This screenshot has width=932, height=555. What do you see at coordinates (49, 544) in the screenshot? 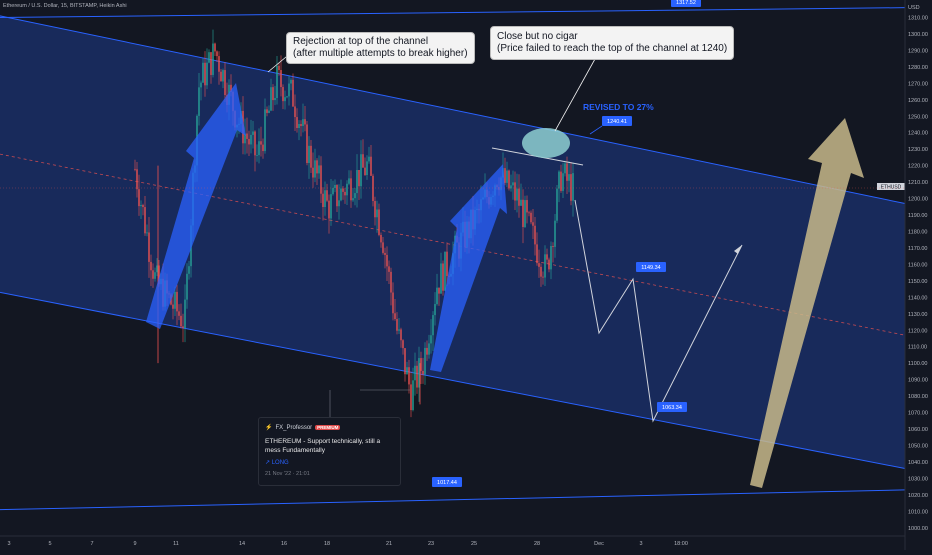
I see `x-tick-label: 5` at bounding box center [49, 544].